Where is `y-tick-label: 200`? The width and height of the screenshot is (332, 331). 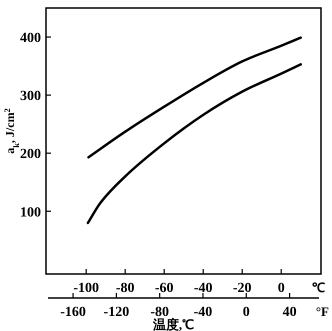 y-tick-label: 200 is located at coordinates (30, 154).